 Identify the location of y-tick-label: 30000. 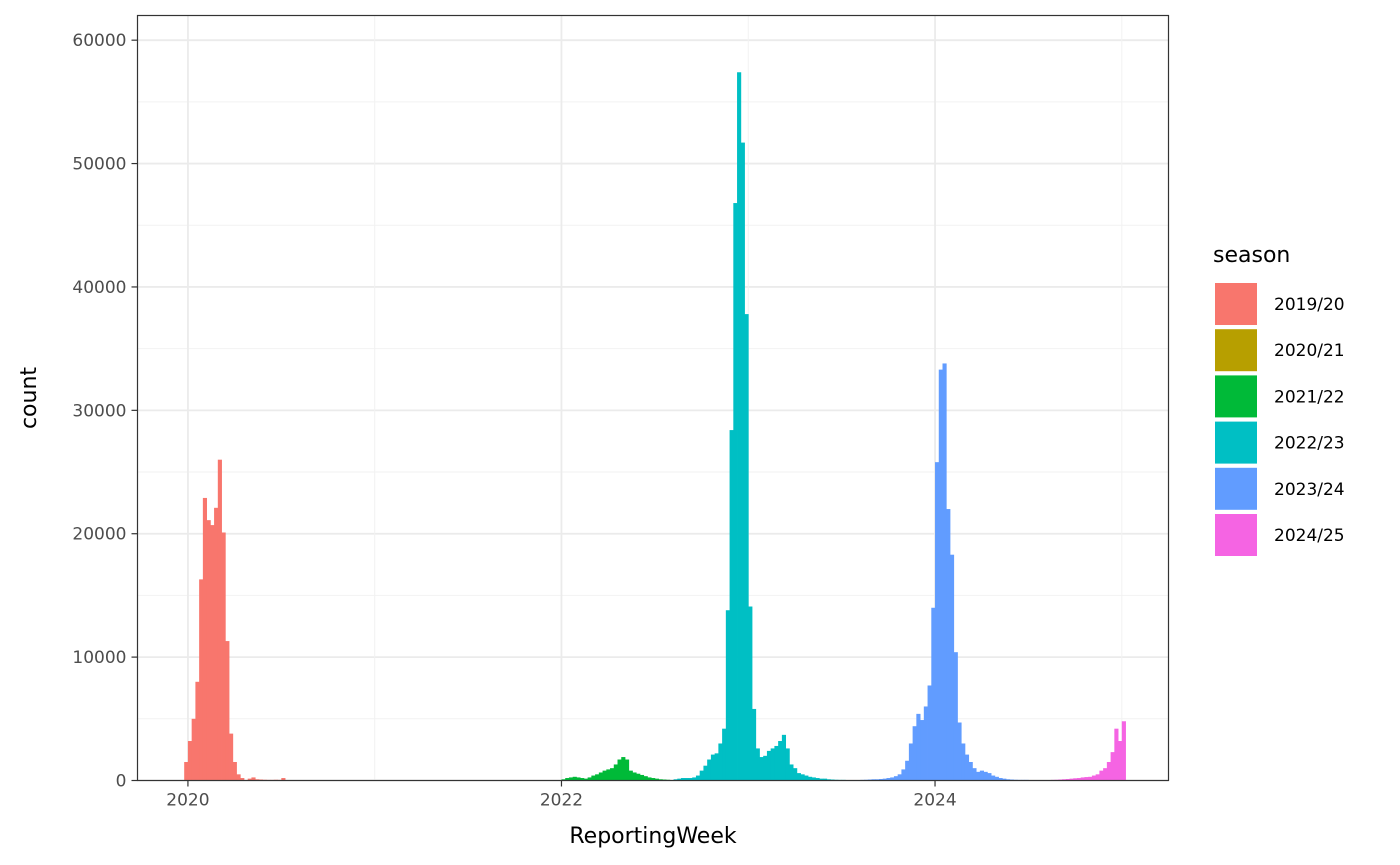
(99, 411).